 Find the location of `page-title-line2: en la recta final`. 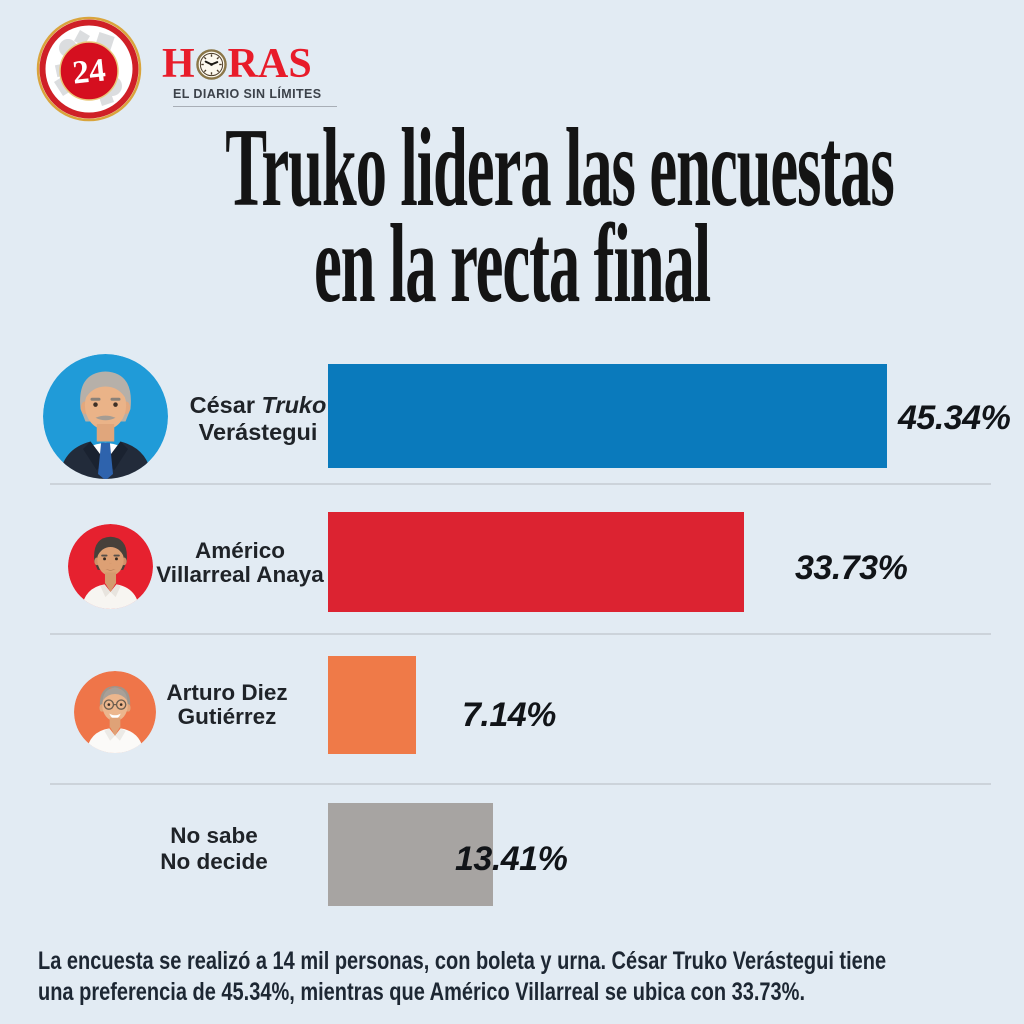

page-title-line2: en la recta final is located at coordinates (512, 264).